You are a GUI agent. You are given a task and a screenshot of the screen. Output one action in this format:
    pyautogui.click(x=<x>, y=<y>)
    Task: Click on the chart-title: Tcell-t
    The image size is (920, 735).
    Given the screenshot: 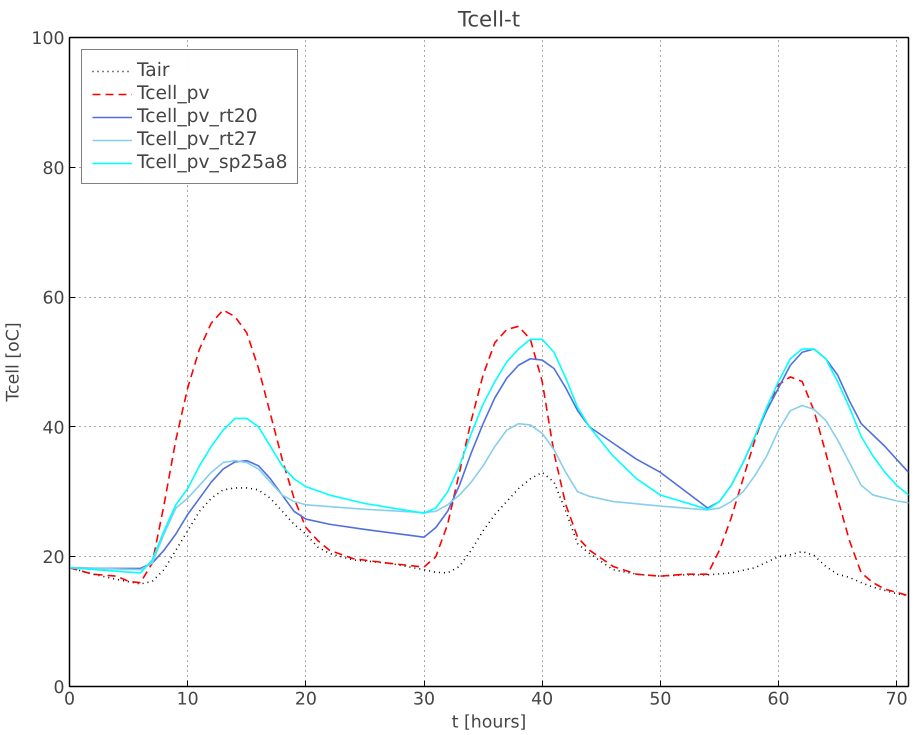 What is the action you would take?
    pyautogui.click(x=488, y=20)
    